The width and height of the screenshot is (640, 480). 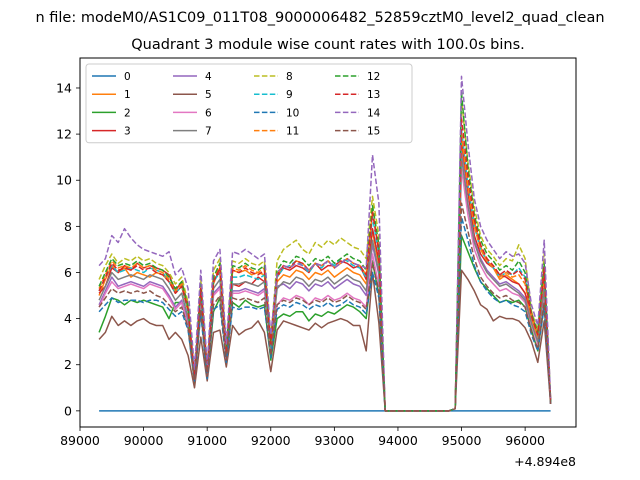 What do you see at coordinates (64, 87) in the screenshot?
I see `y-tick-label: 14` at bounding box center [64, 87].